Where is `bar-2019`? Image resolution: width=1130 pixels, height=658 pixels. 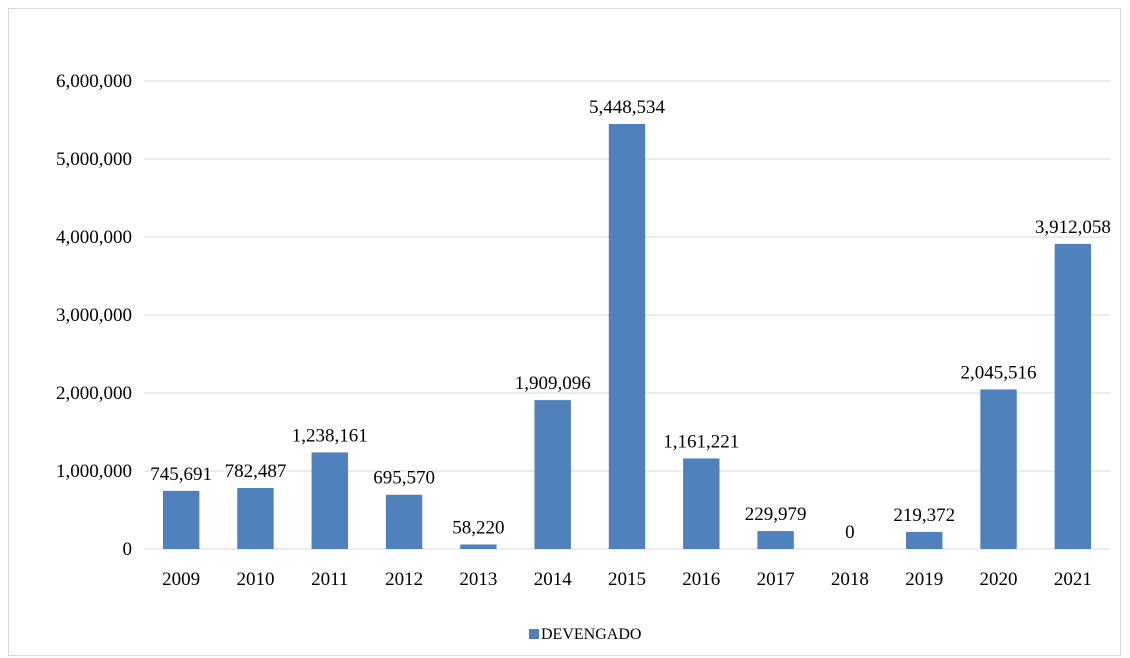
bar-2019 is located at coordinates (924, 540).